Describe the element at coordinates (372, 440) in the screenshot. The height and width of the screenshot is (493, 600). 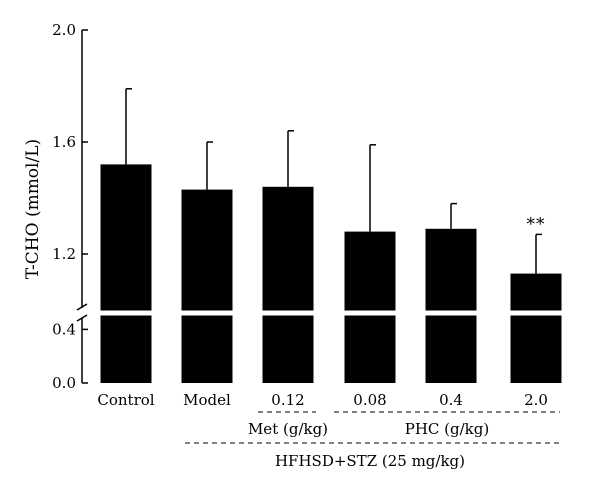
I see `group-labels: Met (g/kg) PHC (g/kg) HFHSD+STZ (25 mg/kg)` at that location.